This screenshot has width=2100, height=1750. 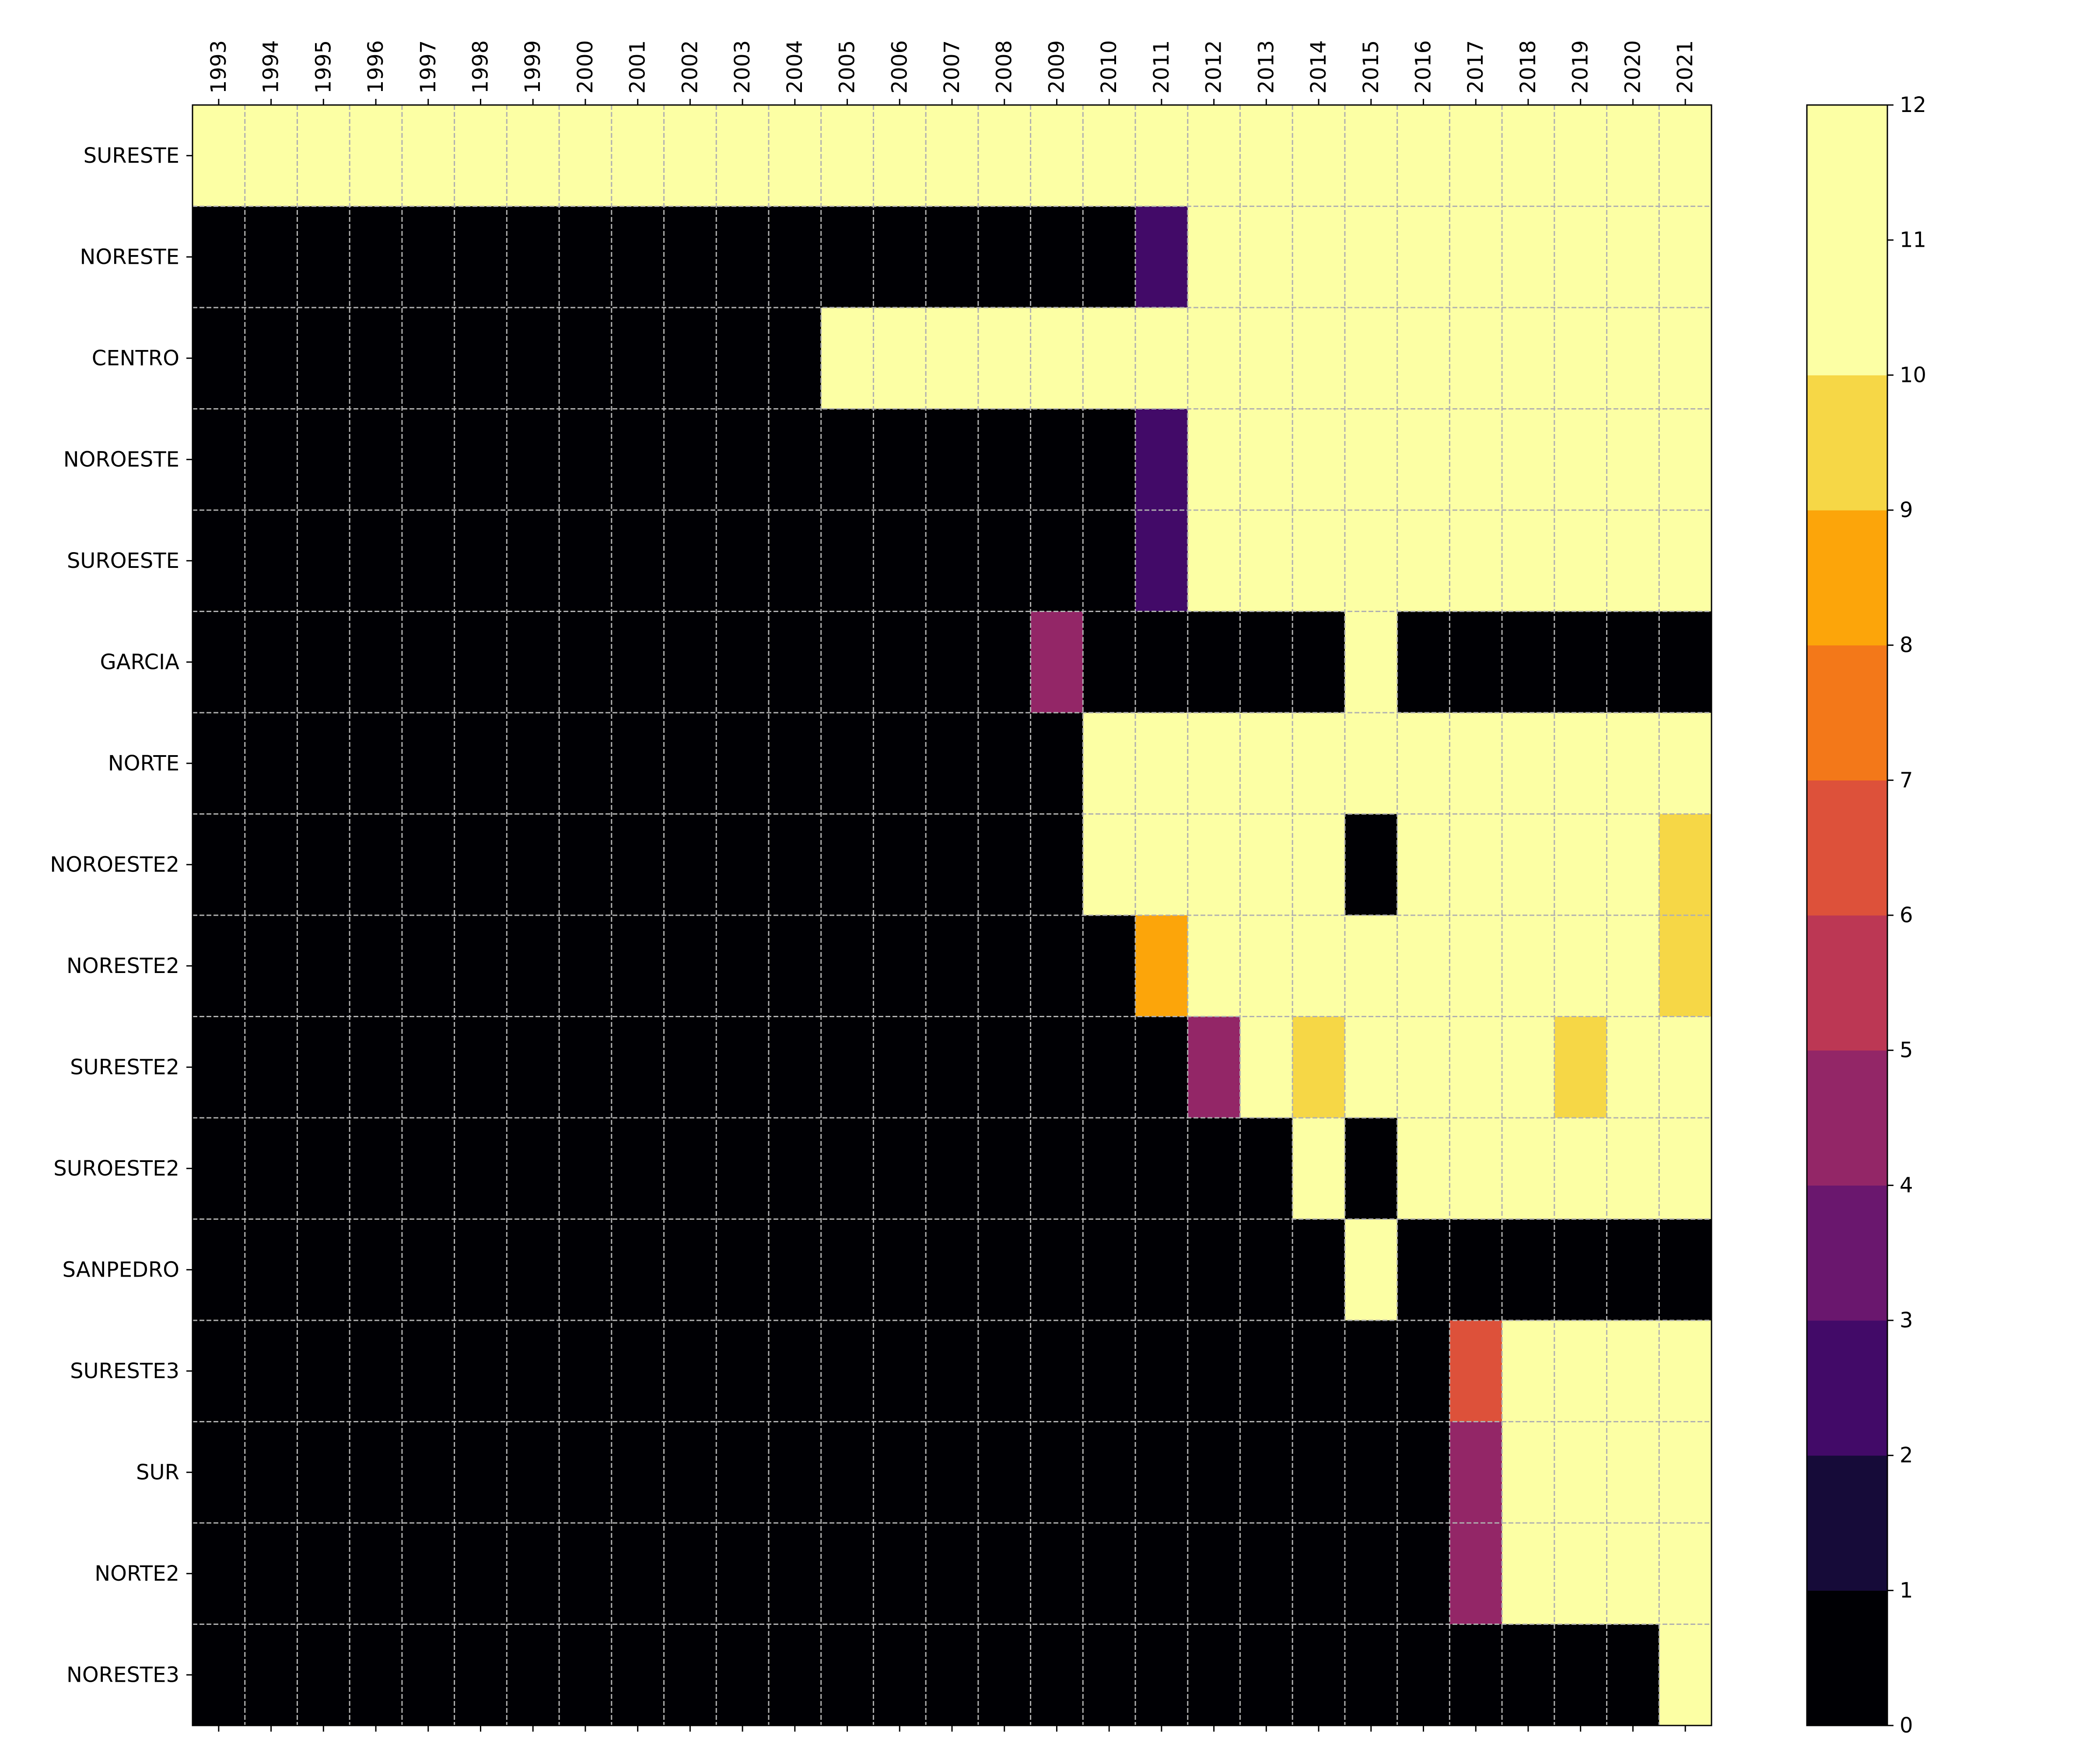 What do you see at coordinates (1913, 240) in the screenshot?
I see `colorbar-tick-label: 11` at bounding box center [1913, 240].